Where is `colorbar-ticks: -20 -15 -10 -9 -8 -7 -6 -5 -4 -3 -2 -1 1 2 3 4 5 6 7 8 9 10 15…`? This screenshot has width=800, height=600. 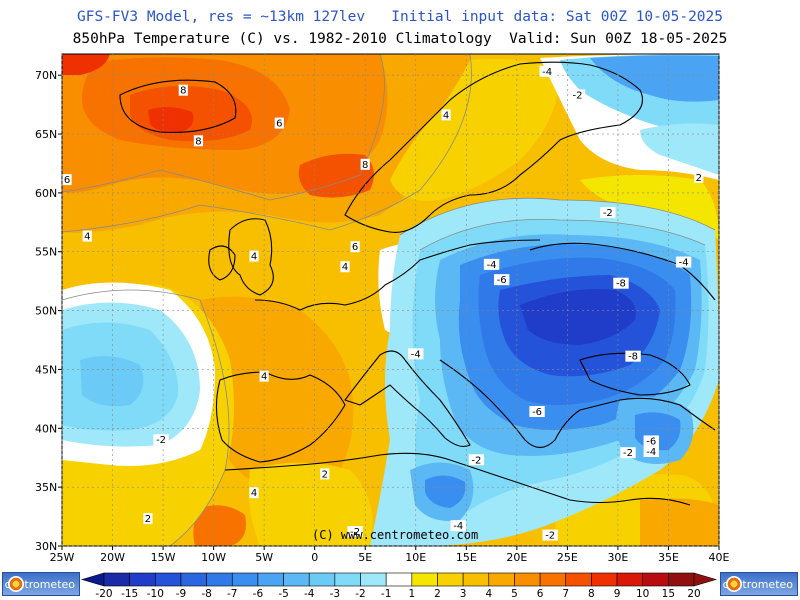
colorbar-ticks: -20 -15 -10 -9 -8 -7 -6 -5 -4 -3 -2 -1 1 2 3 4 5 6 7 8 9 10 15… is located at coordinates (397, 594).